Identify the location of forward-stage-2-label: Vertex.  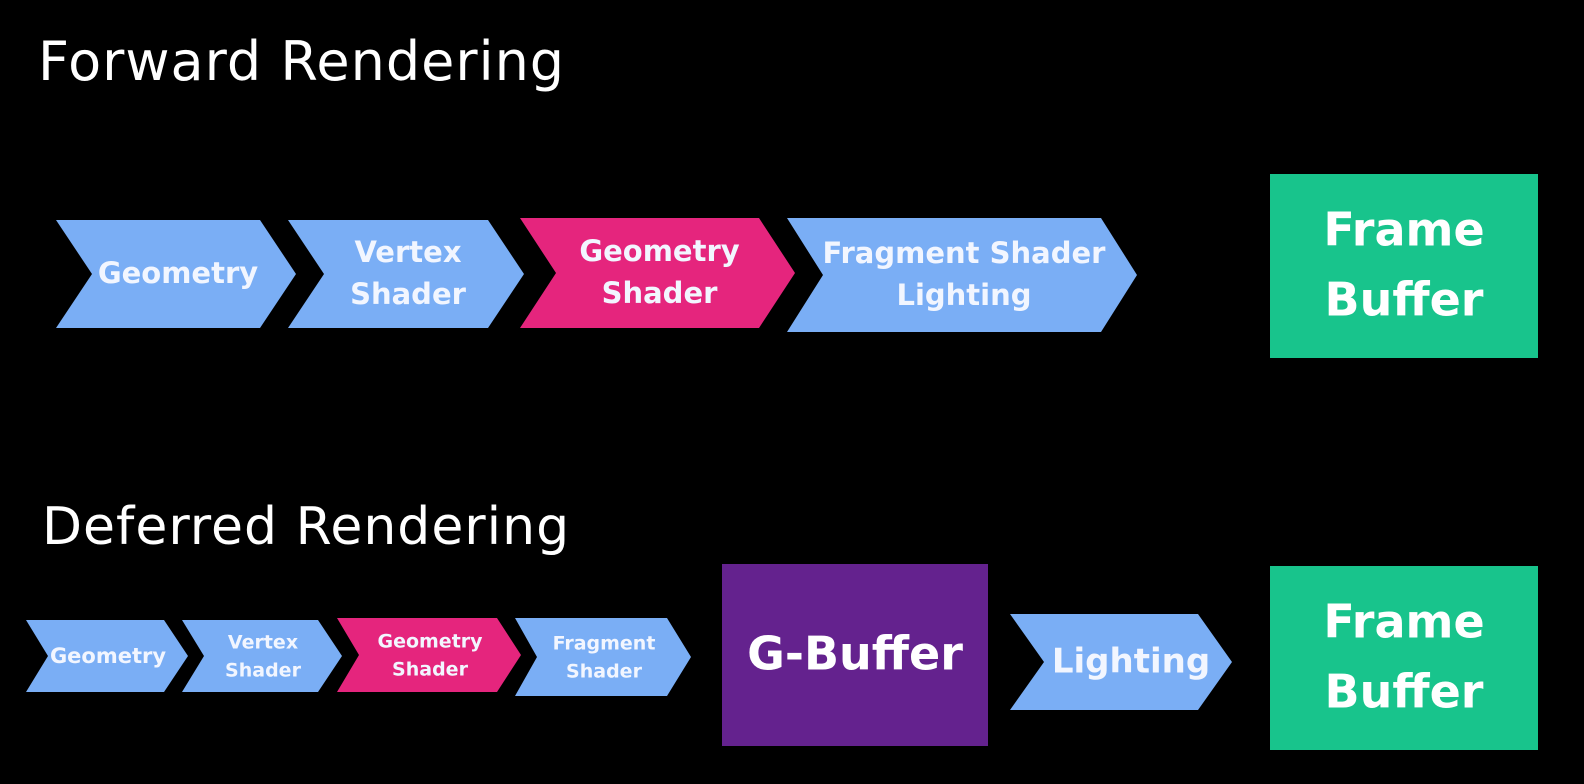
(407, 252).